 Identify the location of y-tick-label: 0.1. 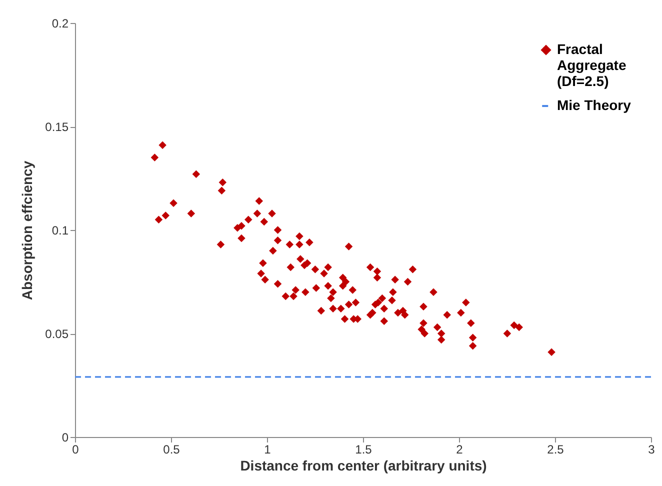
(60, 231).